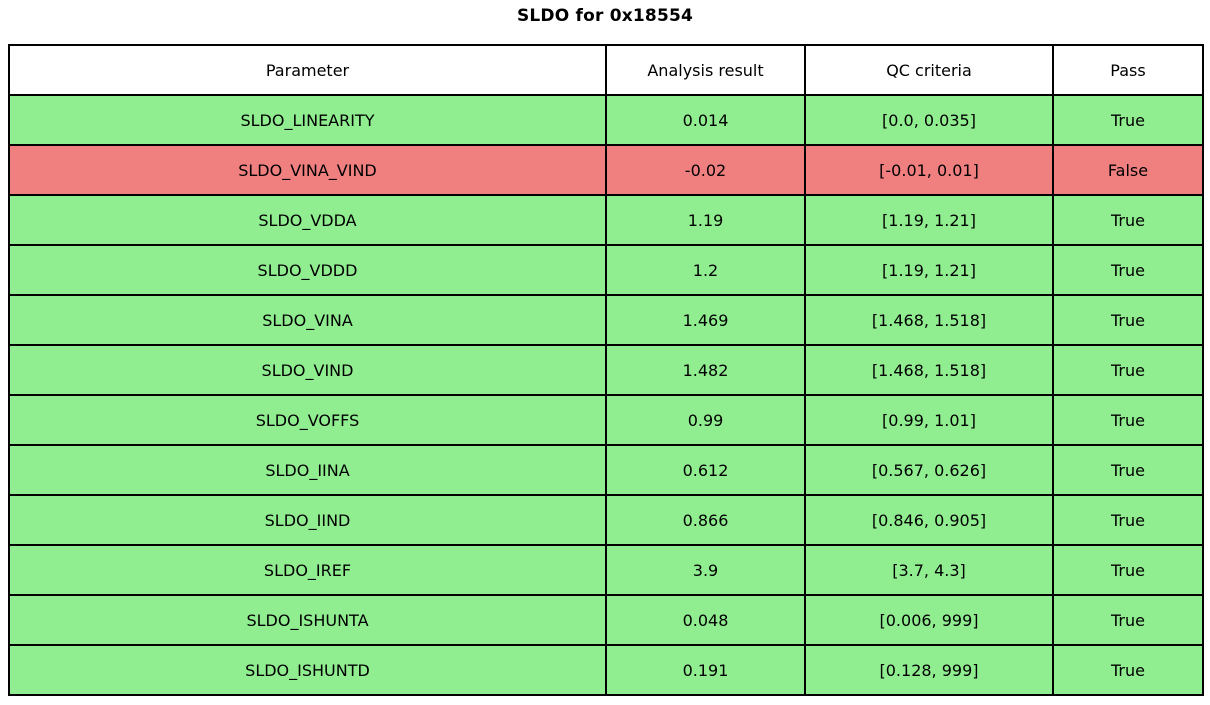 The height and width of the screenshot is (705, 1210). Describe the element at coordinates (307, 120) in the screenshot. I see `parameter-cell: SLDO_LINEARITY` at that location.